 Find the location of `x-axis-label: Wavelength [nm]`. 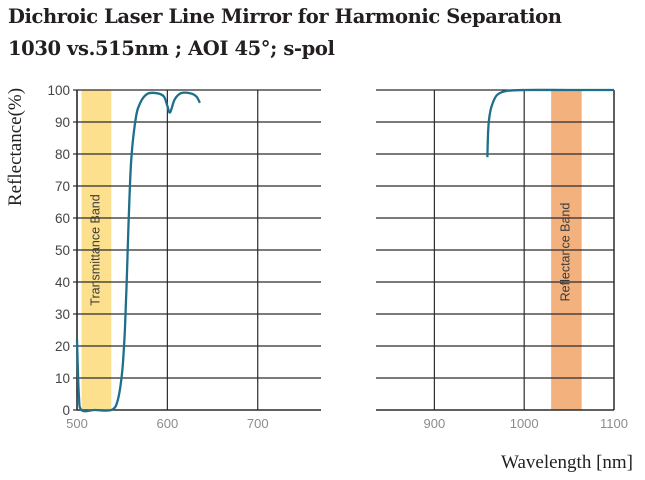

x-axis-label: Wavelength [nm] is located at coordinates (567, 462).